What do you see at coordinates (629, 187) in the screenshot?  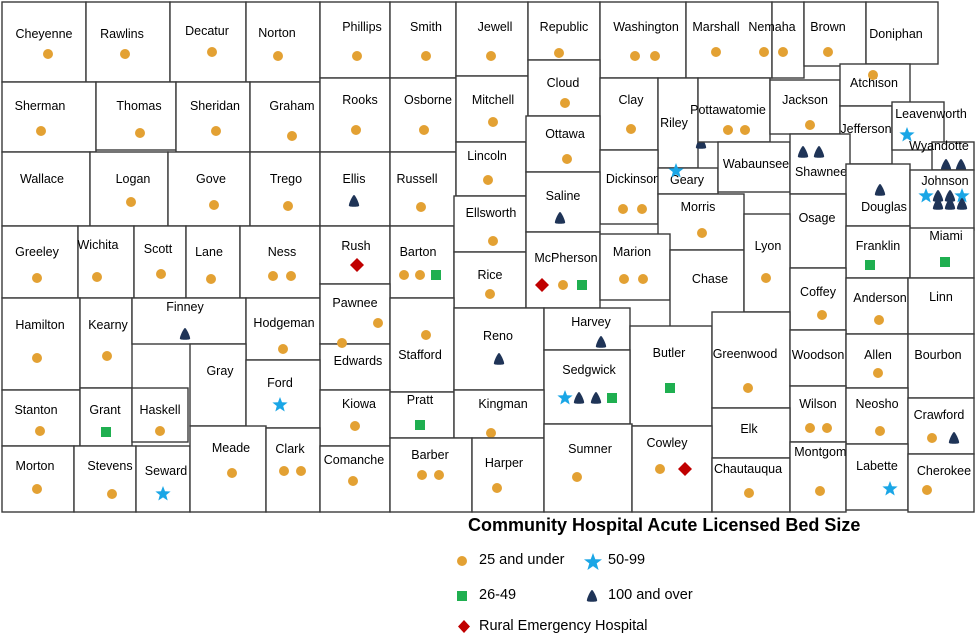 I see `county-dickinson: Dickinson` at bounding box center [629, 187].